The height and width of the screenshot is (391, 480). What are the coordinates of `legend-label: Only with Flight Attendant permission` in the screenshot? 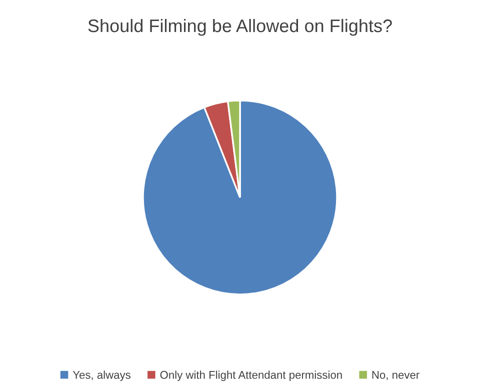 It's located at (251, 375).